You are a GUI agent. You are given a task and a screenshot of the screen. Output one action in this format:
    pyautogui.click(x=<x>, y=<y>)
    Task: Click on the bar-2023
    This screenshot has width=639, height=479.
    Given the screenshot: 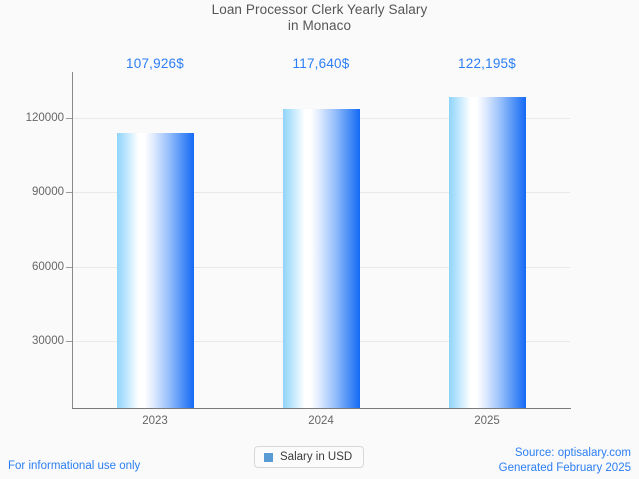 What is the action you would take?
    pyautogui.click(x=155, y=270)
    